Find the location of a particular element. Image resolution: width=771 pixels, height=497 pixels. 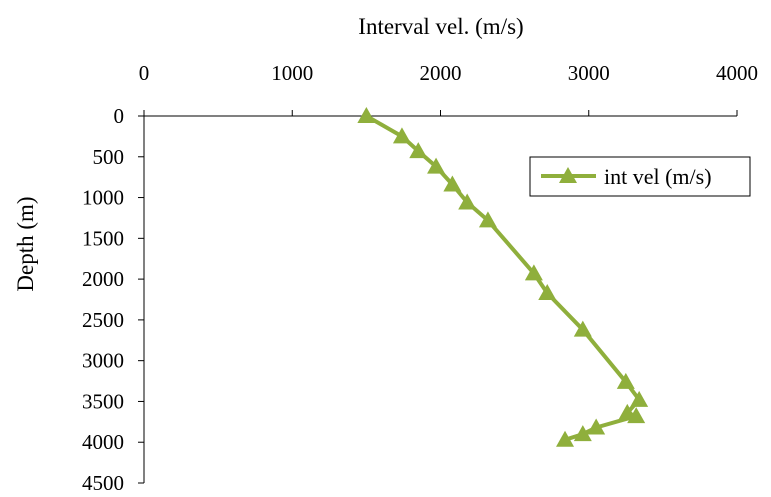

x-tick-label: 2000 is located at coordinates (441, 73).